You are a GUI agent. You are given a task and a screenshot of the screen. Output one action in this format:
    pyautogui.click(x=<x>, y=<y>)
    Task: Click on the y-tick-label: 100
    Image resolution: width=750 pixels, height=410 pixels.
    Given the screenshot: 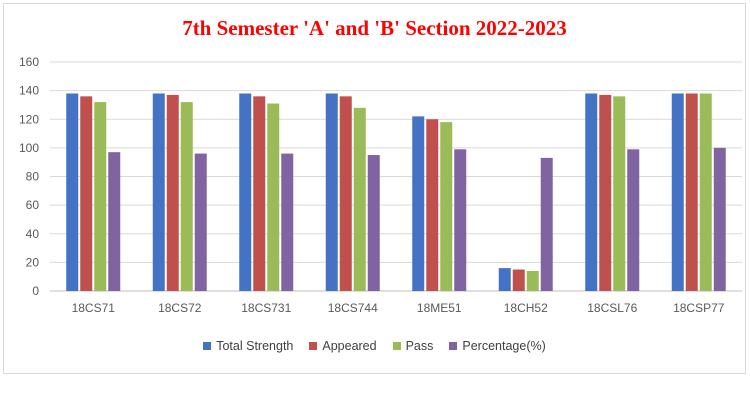 What is the action you would take?
    pyautogui.click(x=29, y=148)
    